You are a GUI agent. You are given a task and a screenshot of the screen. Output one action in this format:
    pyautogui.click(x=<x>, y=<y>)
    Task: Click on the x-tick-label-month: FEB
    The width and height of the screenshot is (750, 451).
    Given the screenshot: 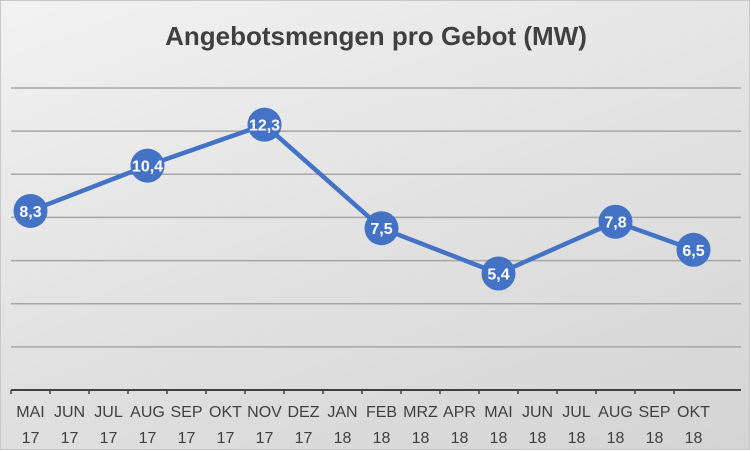 What is the action you would take?
    pyautogui.click(x=381, y=412)
    